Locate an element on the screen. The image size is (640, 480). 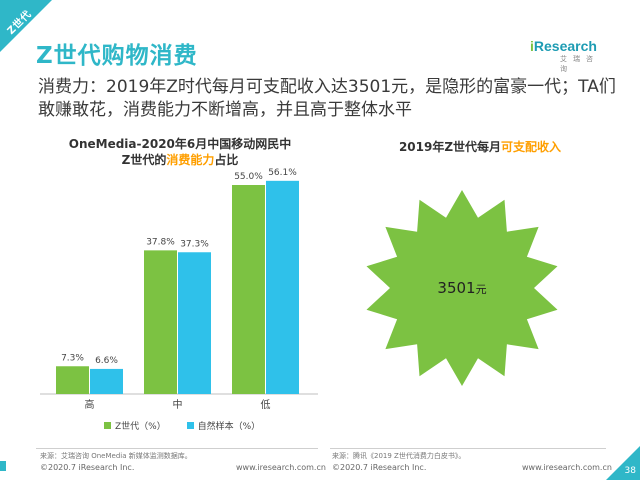
chart-legend: Z世代（%） 自然样本（%） is located at coordinates (191, 425).